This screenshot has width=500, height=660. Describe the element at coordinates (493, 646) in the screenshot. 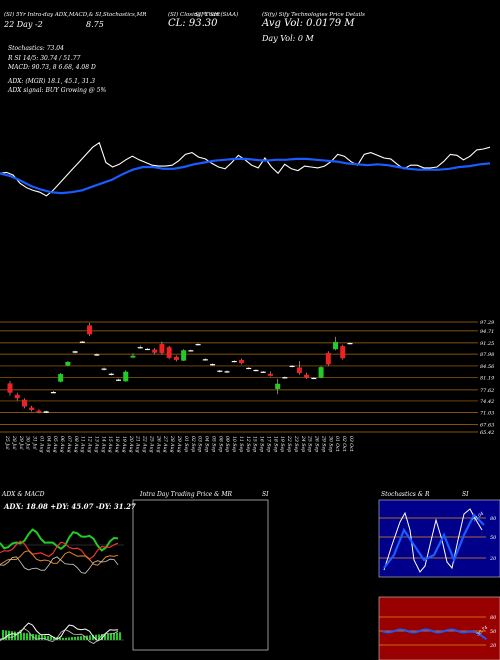

I see `si-tick-label: 20` at that location.